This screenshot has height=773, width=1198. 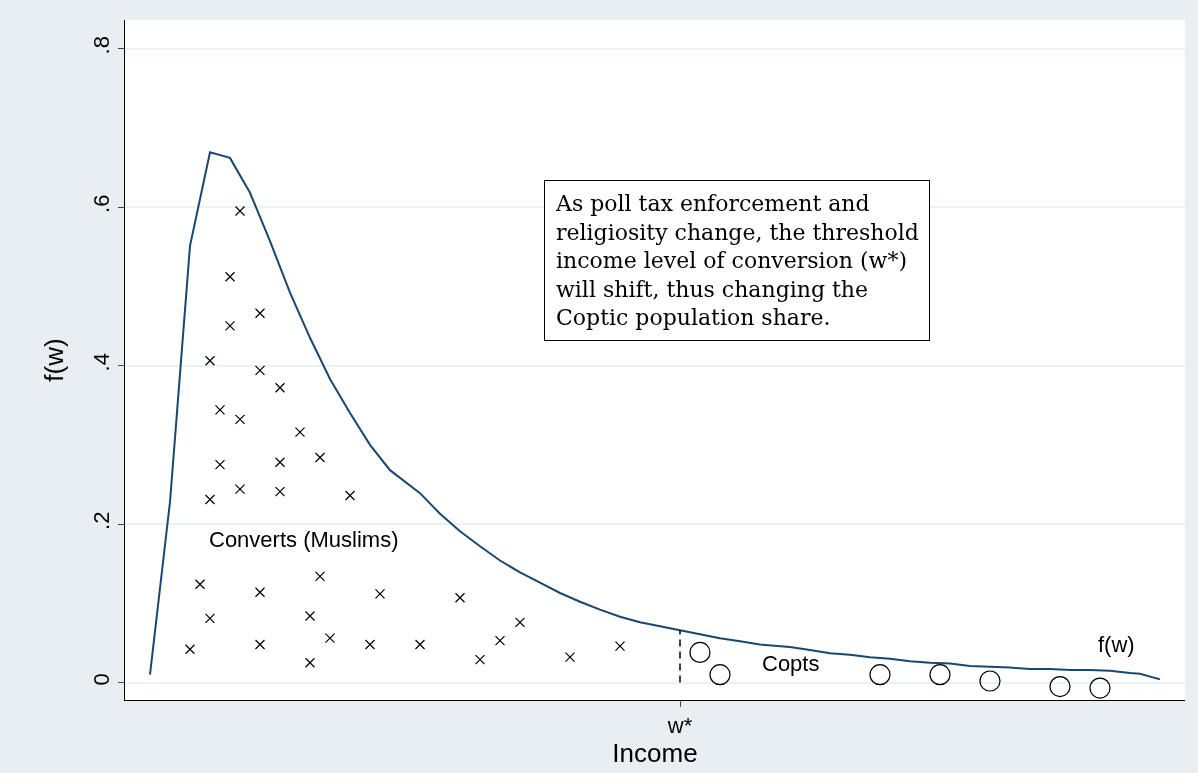 What do you see at coordinates (304, 539) in the screenshot?
I see `annotation: Converts (Muslims)` at bounding box center [304, 539].